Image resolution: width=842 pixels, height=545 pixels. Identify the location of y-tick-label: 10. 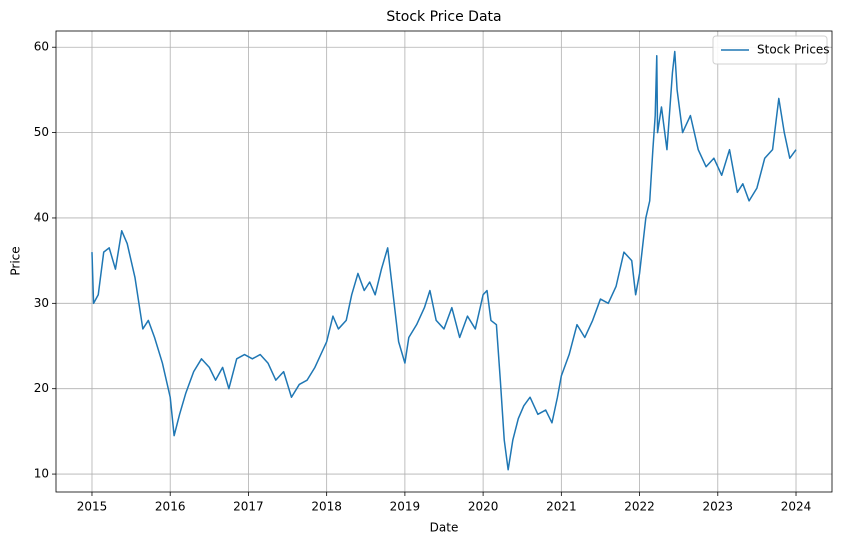
(41, 474).